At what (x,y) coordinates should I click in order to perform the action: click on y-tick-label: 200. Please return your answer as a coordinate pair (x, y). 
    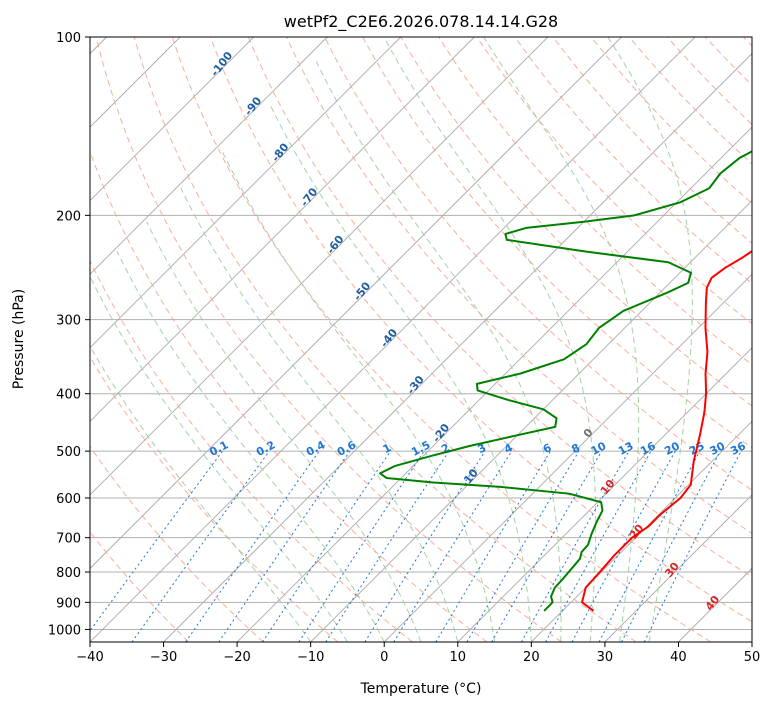
    Looking at the image, I should click on (68, 216).